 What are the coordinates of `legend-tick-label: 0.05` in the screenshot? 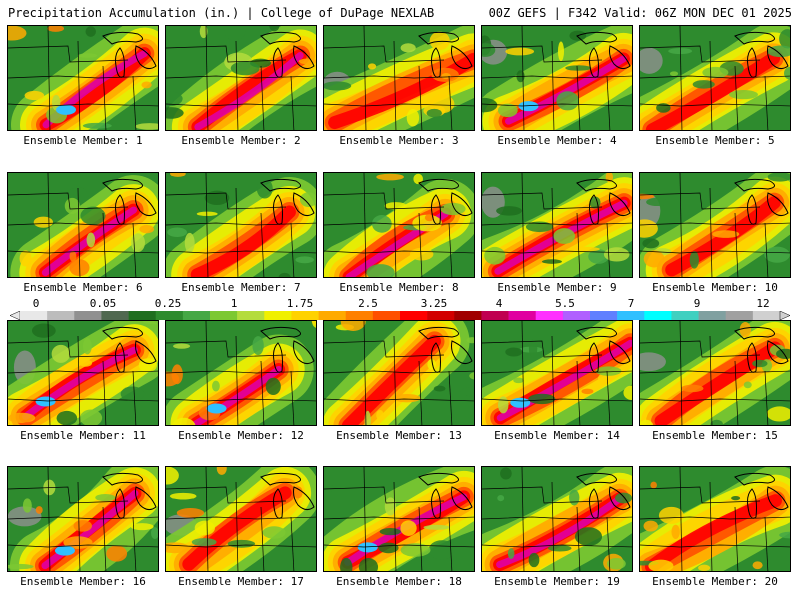 It's located at (103, 303).